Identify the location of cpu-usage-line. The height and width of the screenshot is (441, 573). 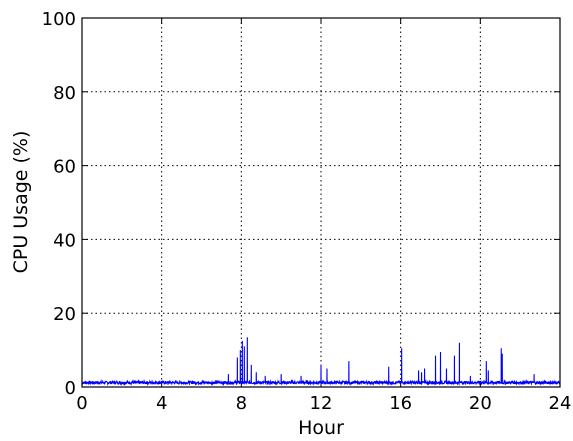
(321, 362).